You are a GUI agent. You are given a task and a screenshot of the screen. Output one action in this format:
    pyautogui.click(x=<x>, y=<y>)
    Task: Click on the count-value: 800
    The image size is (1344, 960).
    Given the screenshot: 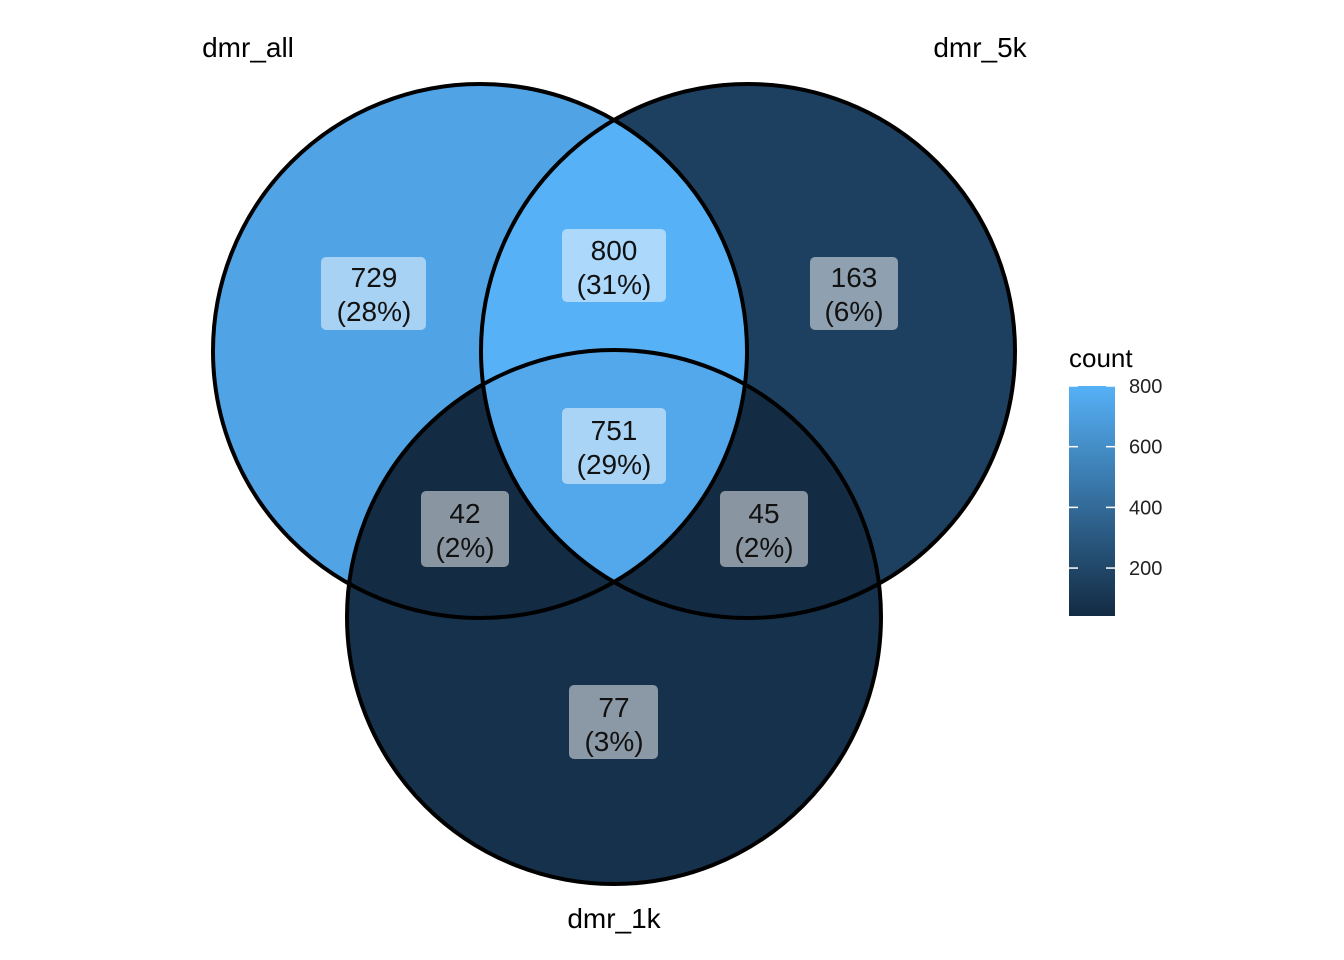 What is the action you would take?
    pyautogui.click(x=614, y=250)
    